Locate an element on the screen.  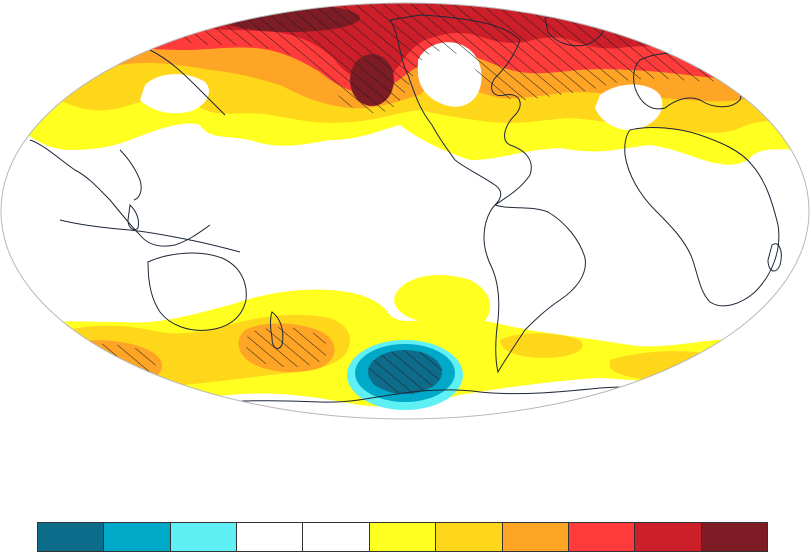
coast-east-asia is located at coordinates (120, 193).